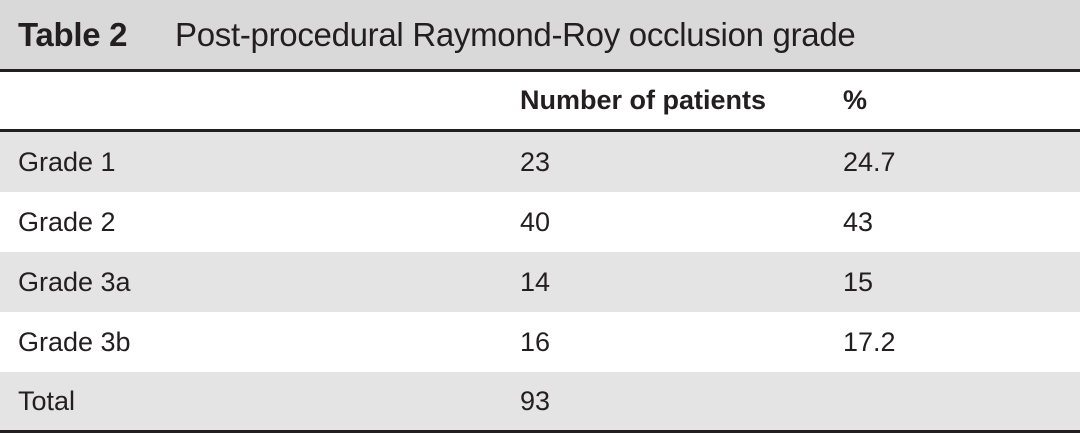 The height and width of the screenshot is (433, 1080). Describe the element at coordinates (858, 221) in the screenshot. I see `cell-percent: 43` at that location.